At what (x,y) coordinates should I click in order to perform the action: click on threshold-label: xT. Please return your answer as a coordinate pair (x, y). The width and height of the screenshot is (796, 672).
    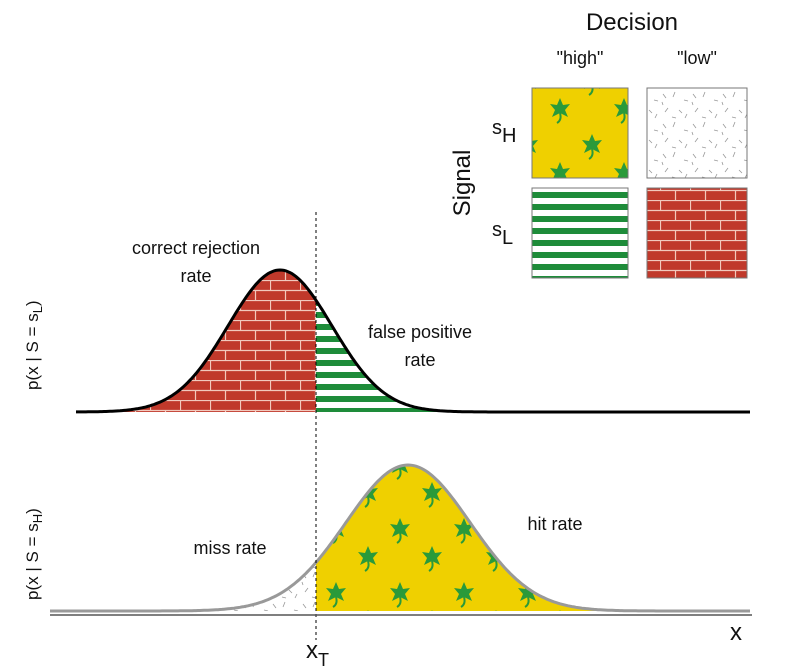
    Looking at the image, I should click on (317, 653).